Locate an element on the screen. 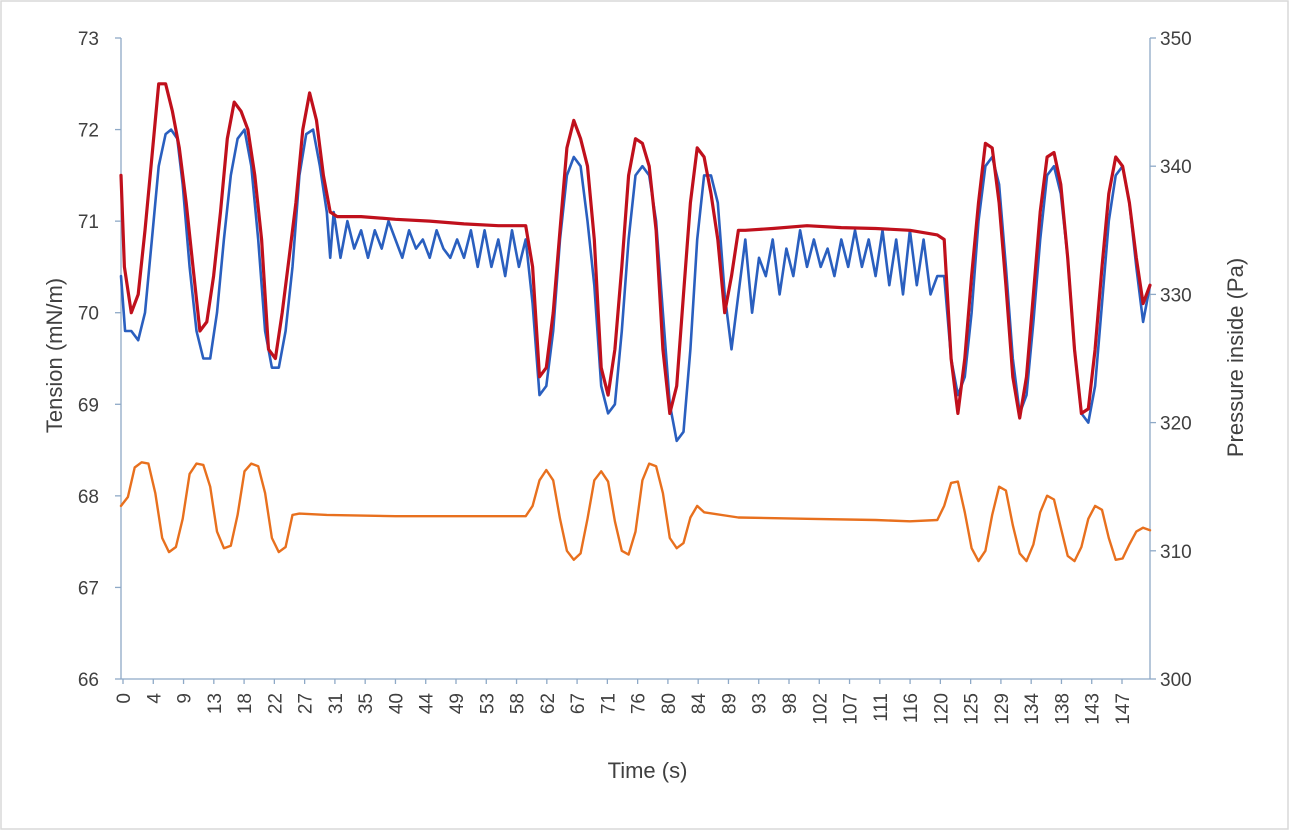 Image resolution: width=1289 pixels, height=830 pixels. x-tick-label: 134 is located at coordinates (1032, 709).